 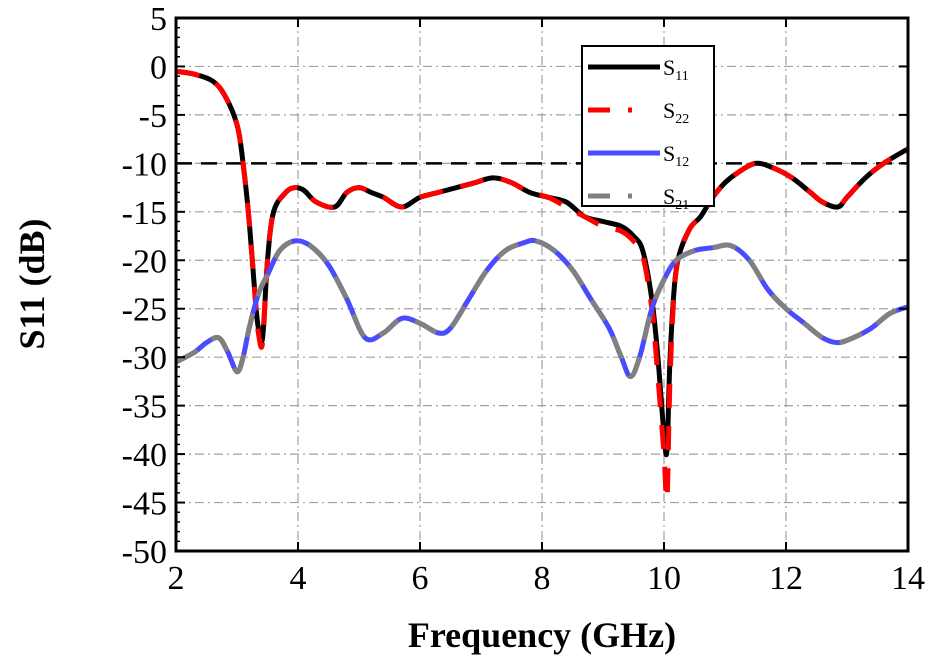 I want to click on x-tick-label: 8, so click(x=542, y=578).